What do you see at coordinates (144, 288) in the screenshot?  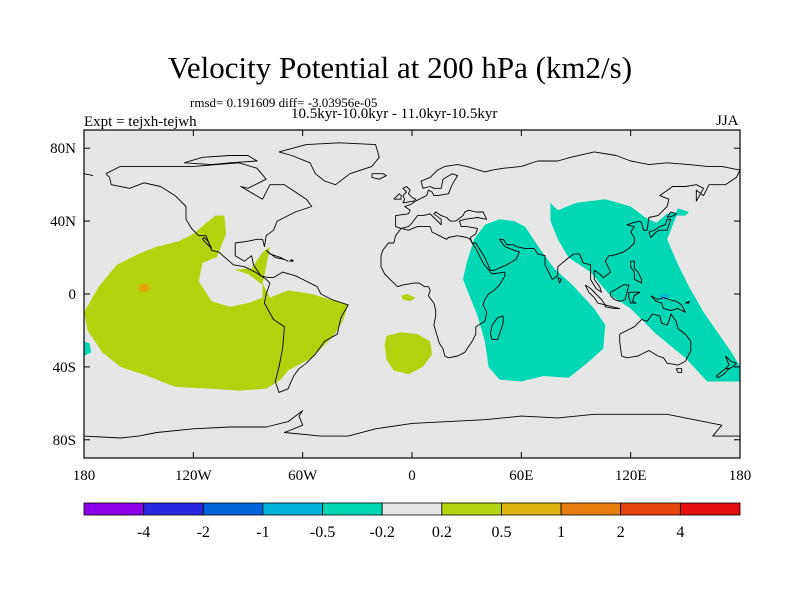 I see `region-central-pacific-maximum` at bounding box center [144, 288].